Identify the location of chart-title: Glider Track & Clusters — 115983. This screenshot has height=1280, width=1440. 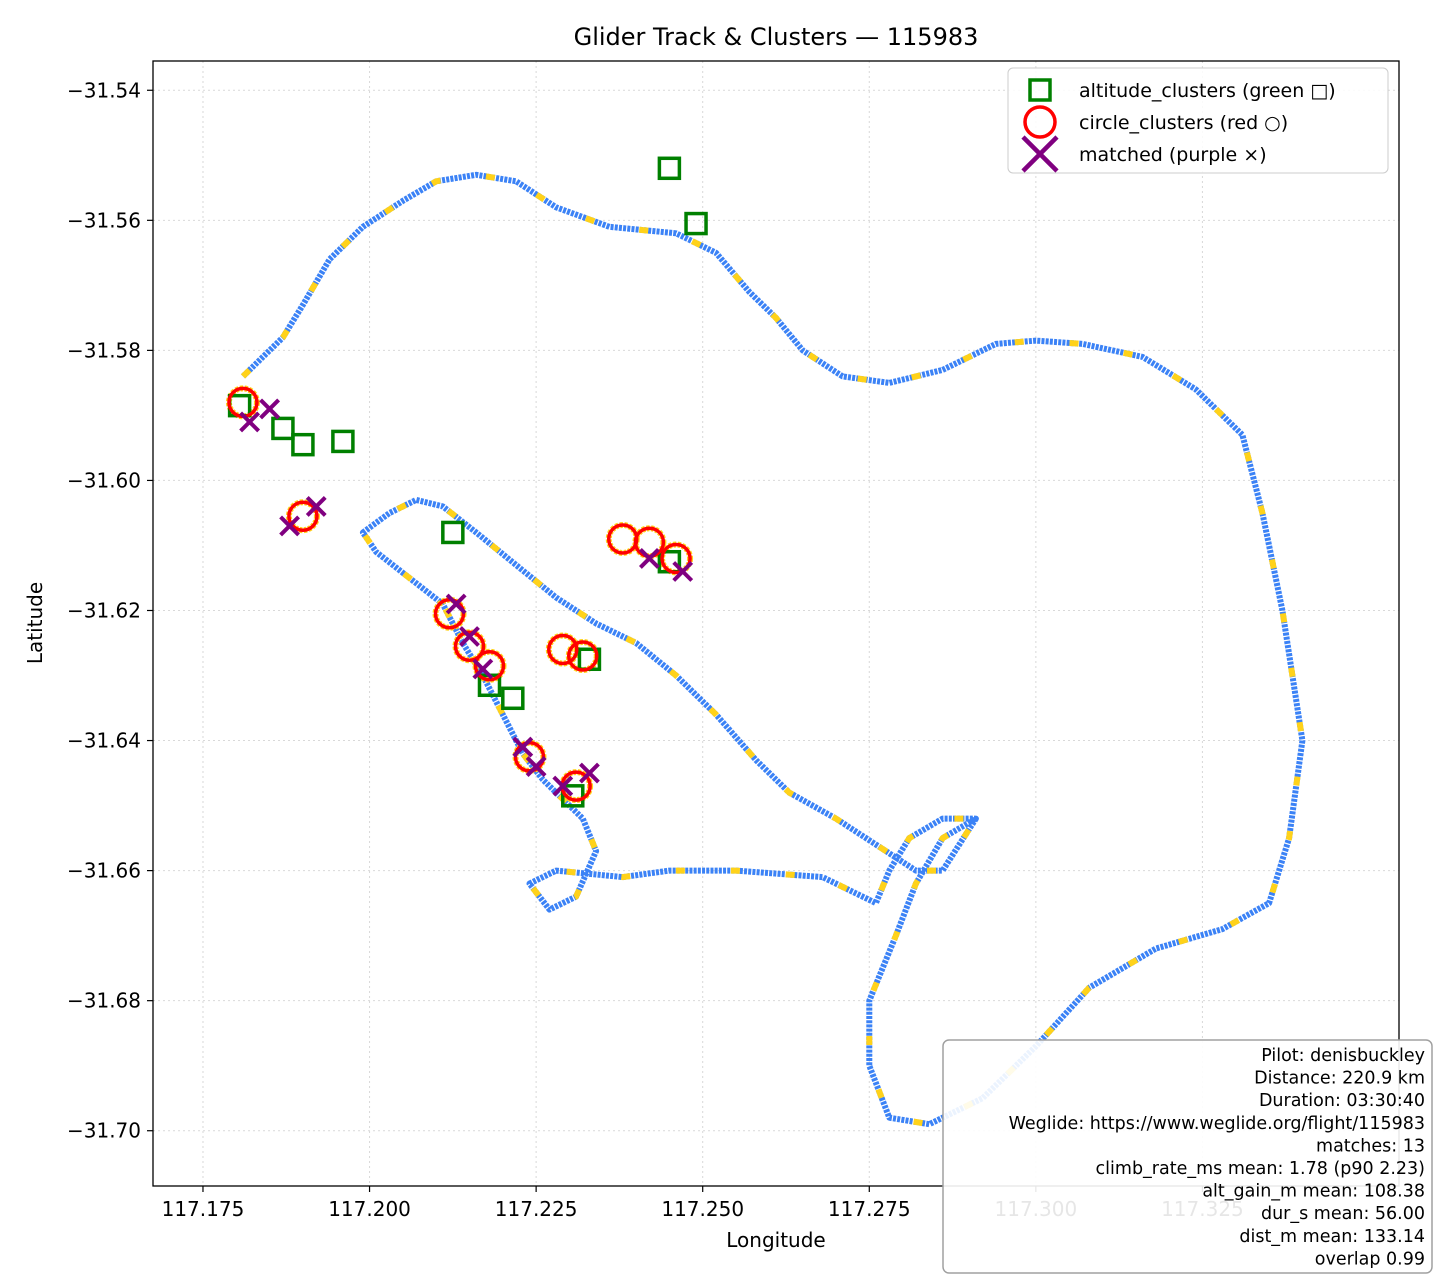
(776, 37).